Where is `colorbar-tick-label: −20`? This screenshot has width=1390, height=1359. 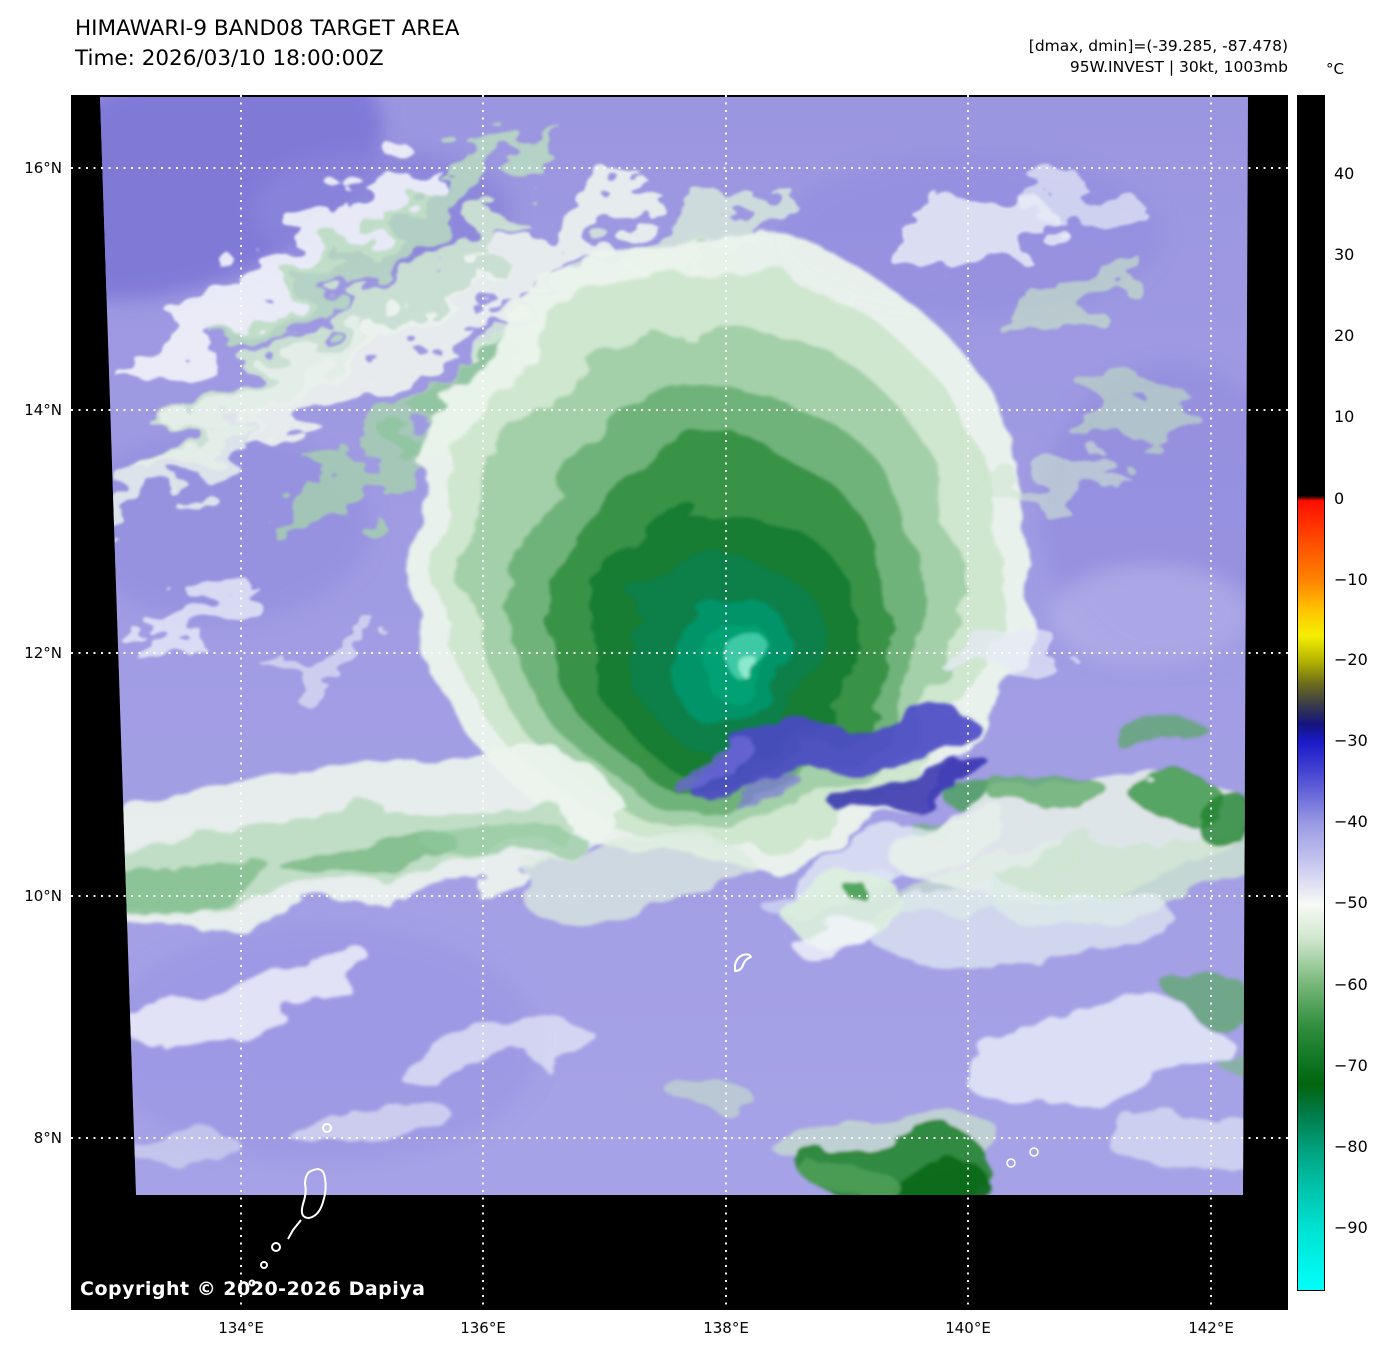 colorbar-tick-label: −20 is located at coordinates (1351, 659).